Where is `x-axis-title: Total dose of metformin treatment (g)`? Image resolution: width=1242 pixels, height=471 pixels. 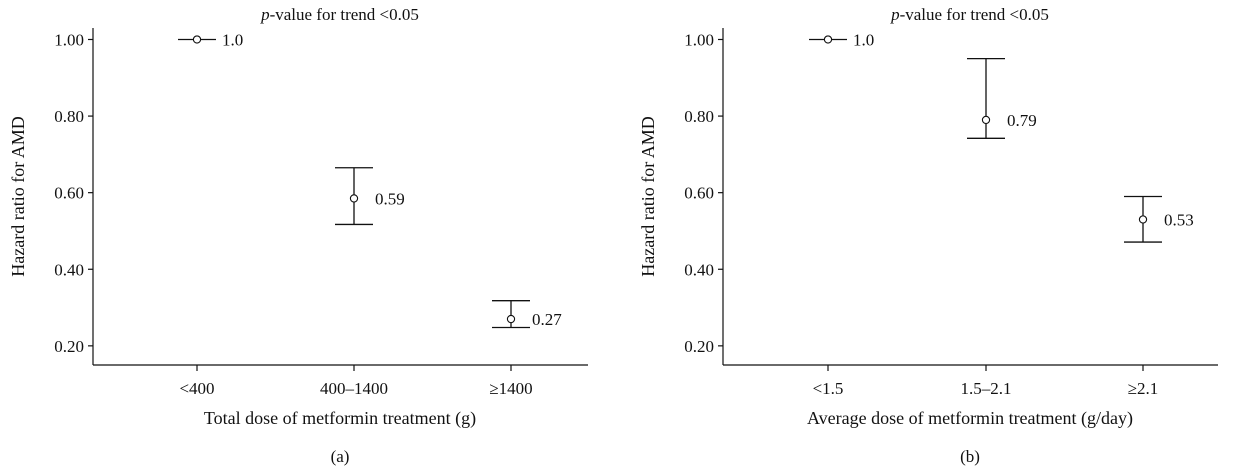 x-axis-title: Total dose of metformin treatment (g) is located at coordinates (340, 418).